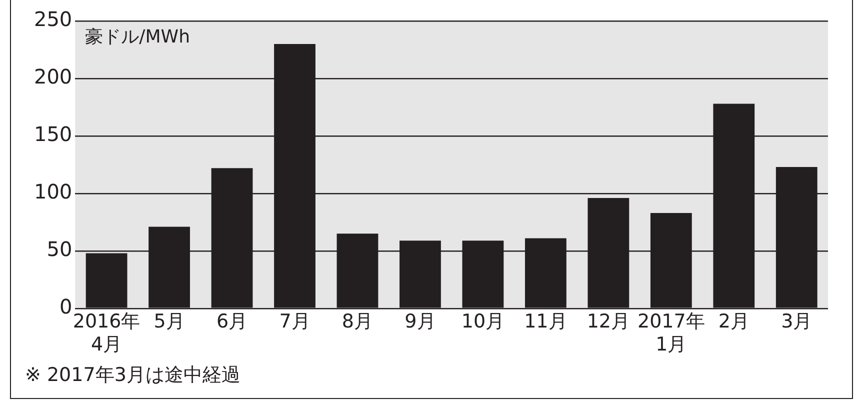 This screenshot has height=400, width=863. Describe the element at coordinates (53, 192) in the screenshot. I see `y-tick-label: 100` at that location.